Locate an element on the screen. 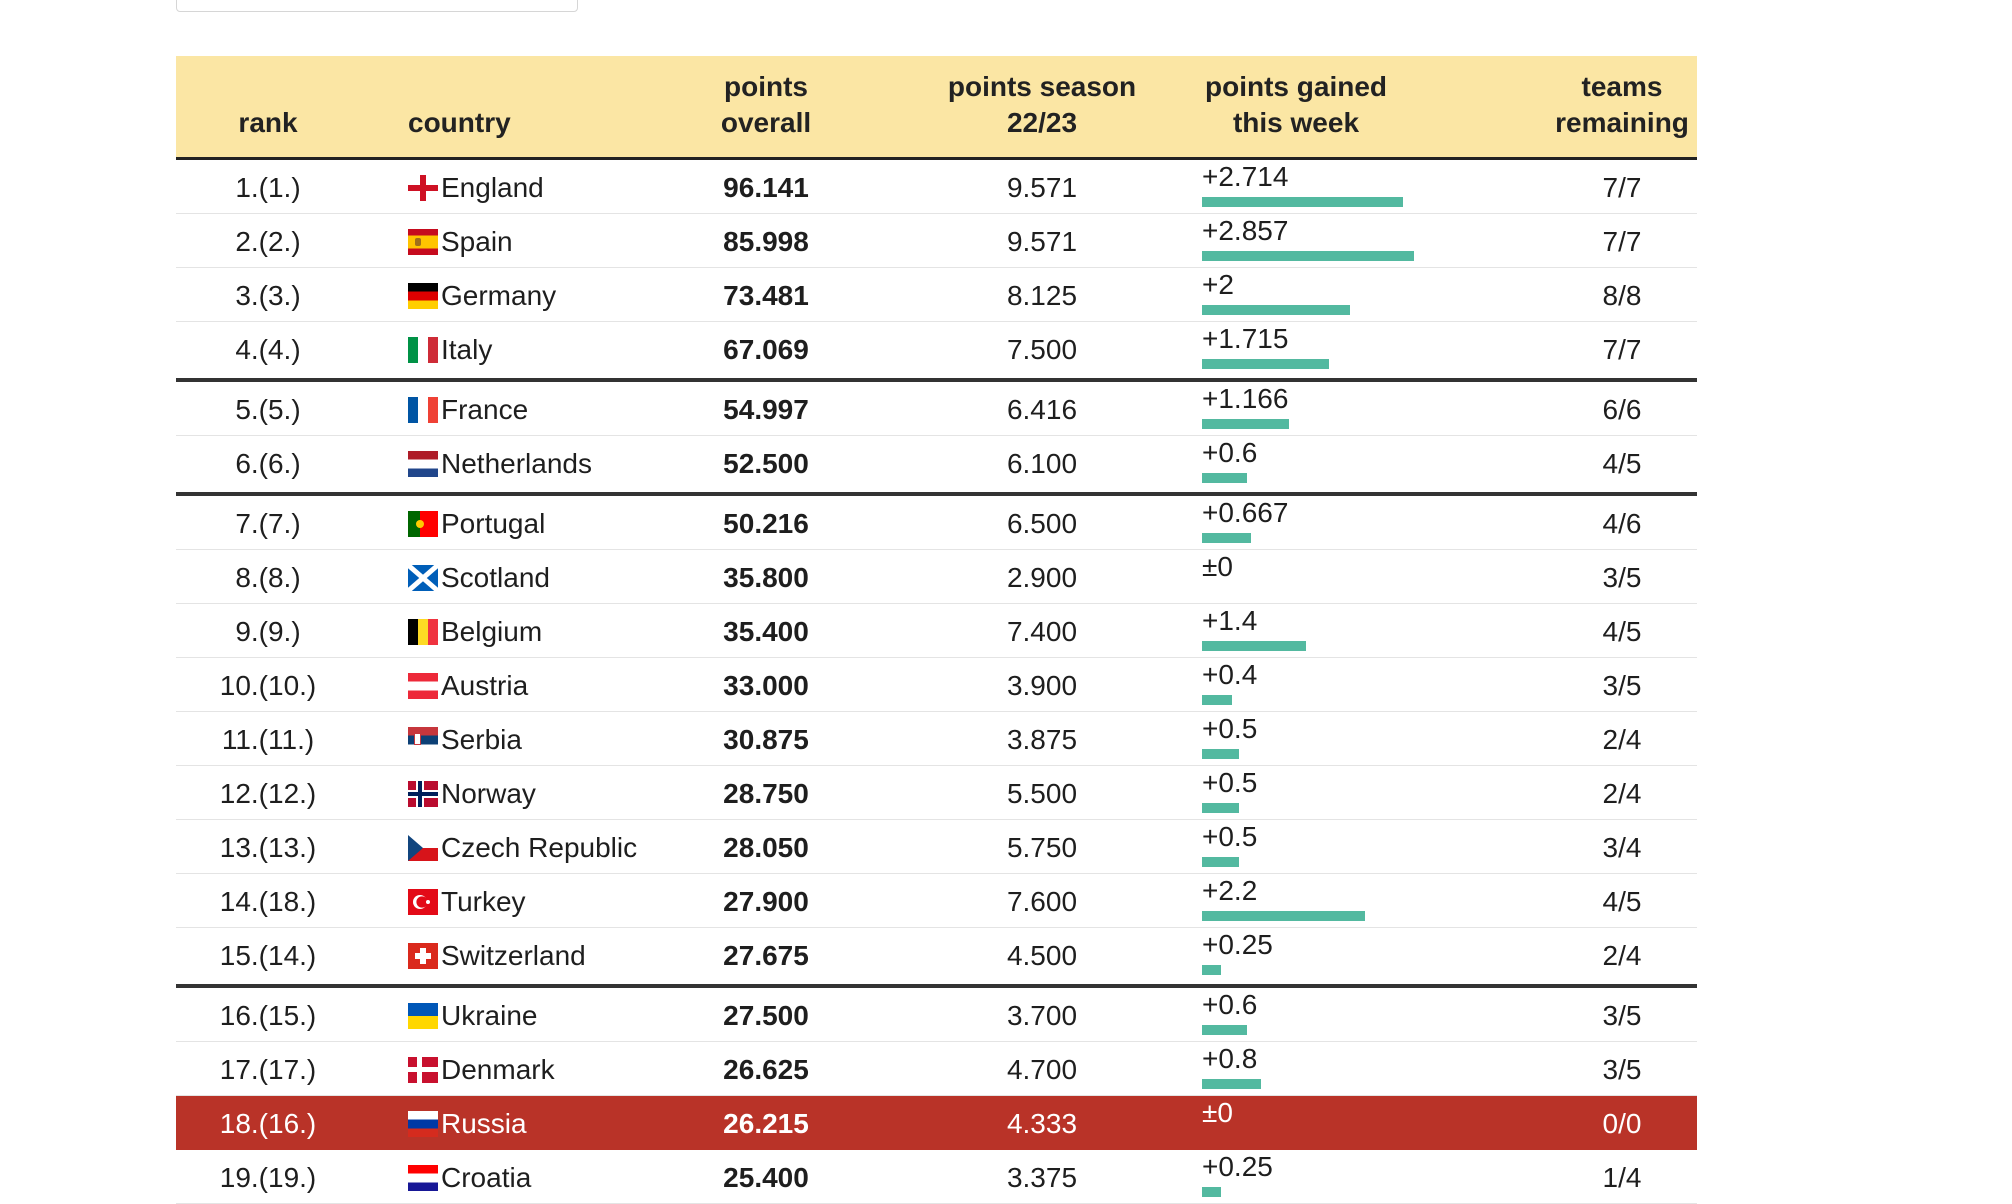 This screenshot has height=1204, width=2012. norway-flag-icon is located at coordinates (423, 794).